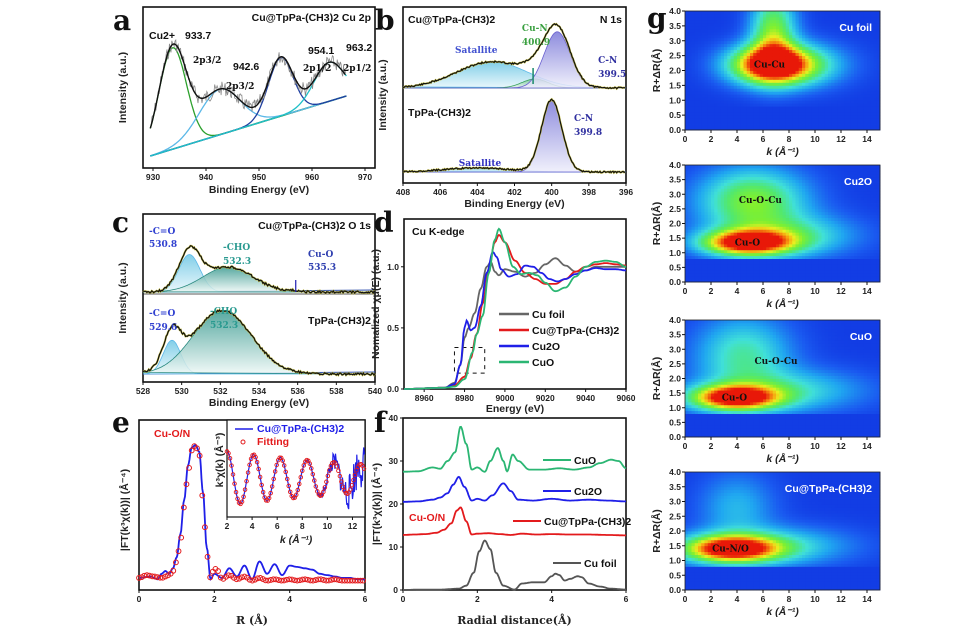  I want to click on legend-label: CuO, so click(543, 363).